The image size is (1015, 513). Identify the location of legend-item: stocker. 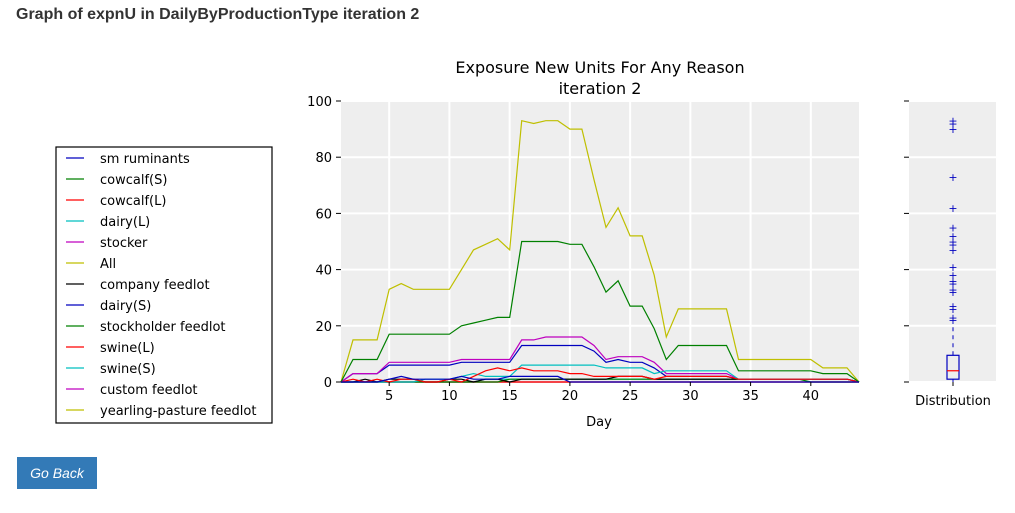
(107, 243).